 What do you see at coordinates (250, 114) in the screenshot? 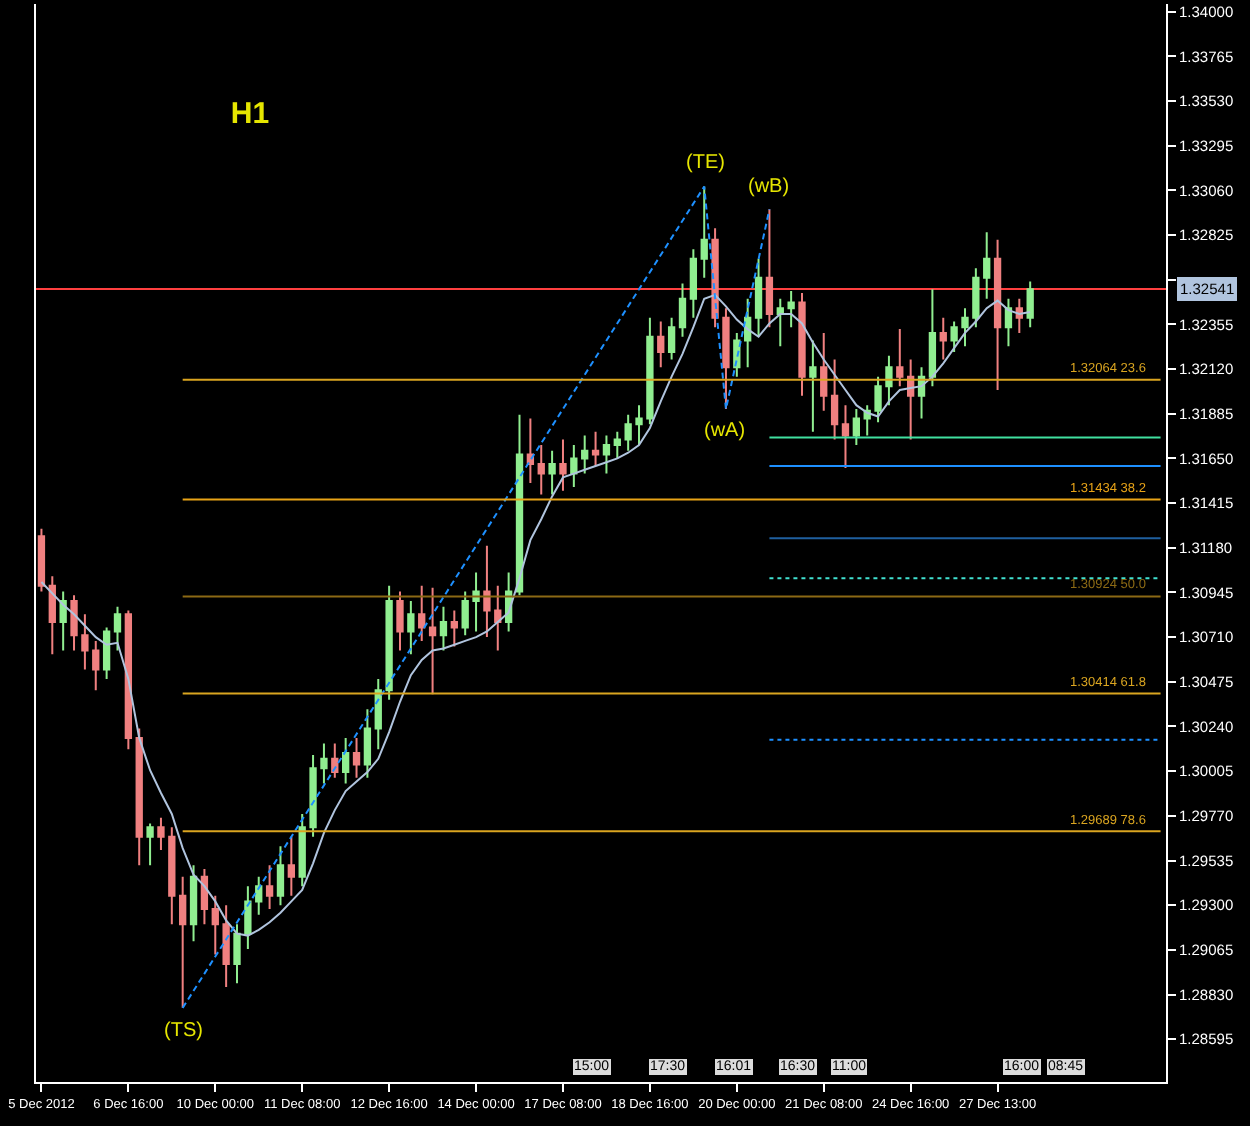
I see `text: H1` at bounding box center [250, 114].